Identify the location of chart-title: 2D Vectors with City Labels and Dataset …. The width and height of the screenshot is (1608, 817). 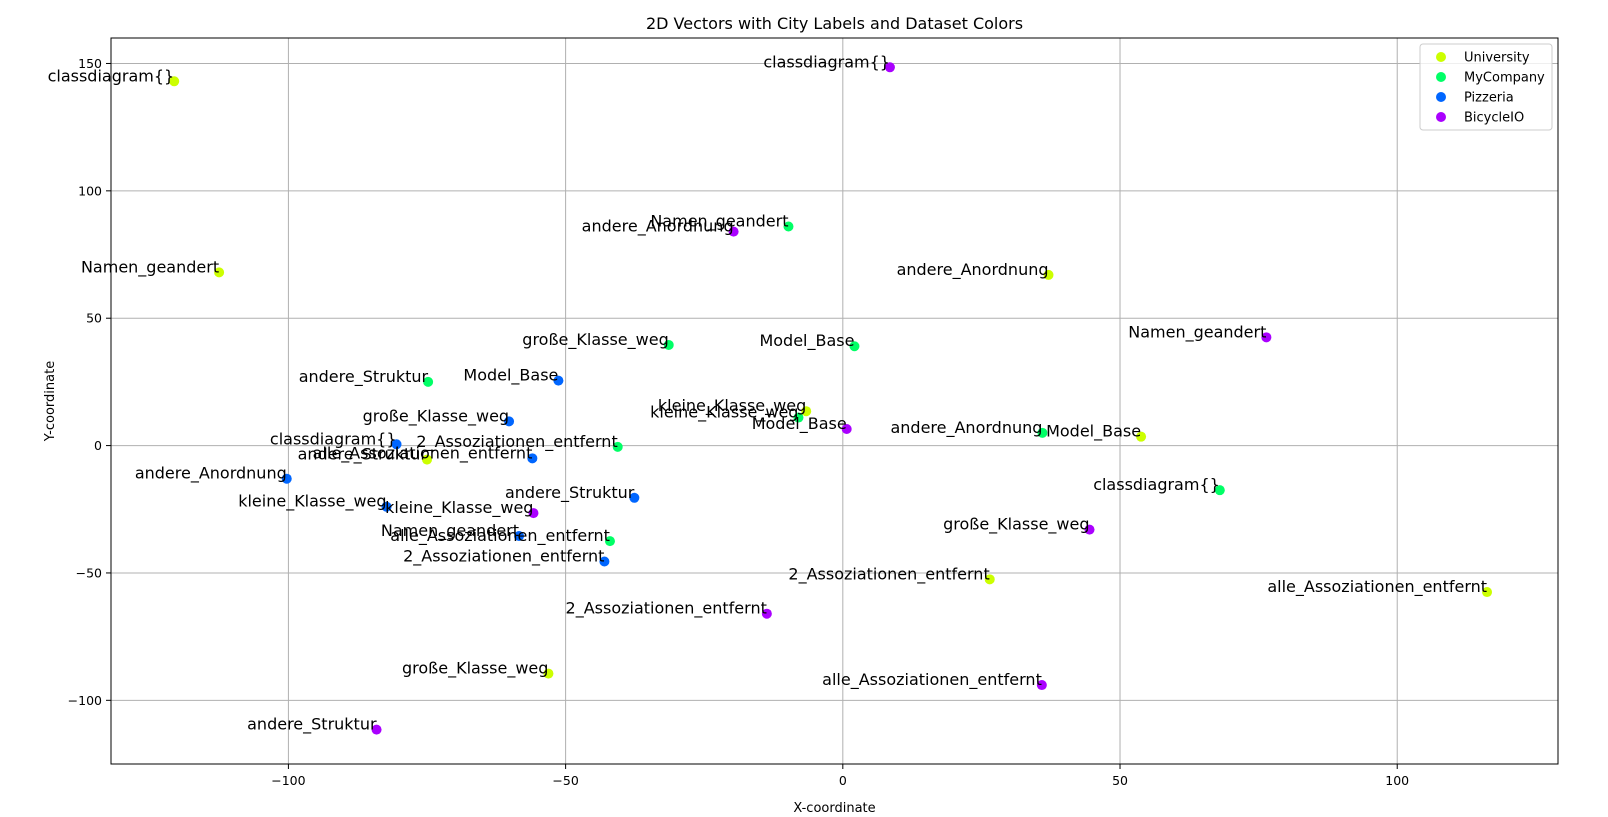
(834, 23).